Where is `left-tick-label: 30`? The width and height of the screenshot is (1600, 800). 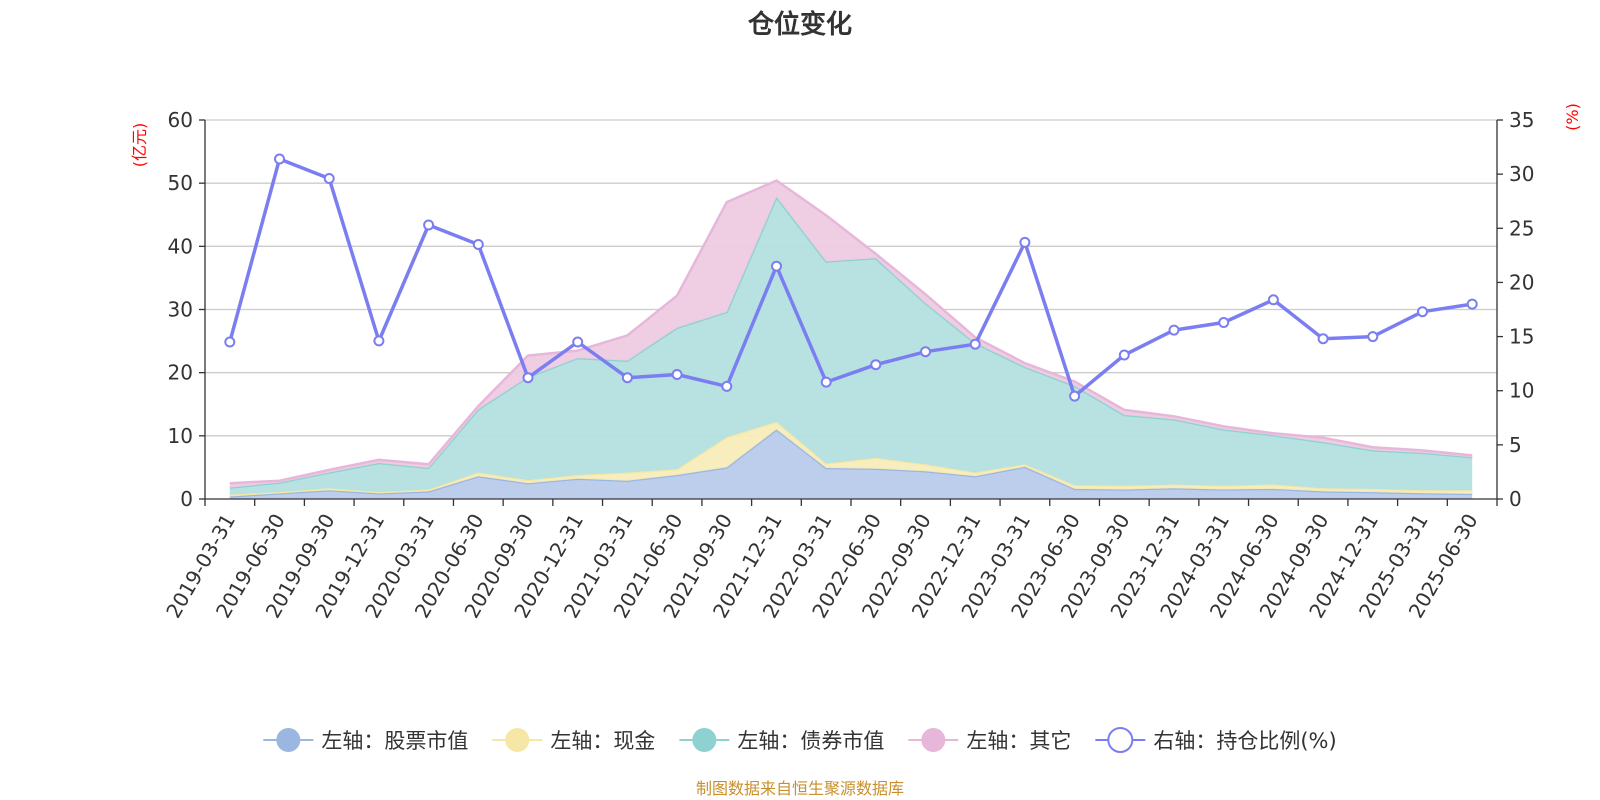
left-tick-label: 30 is located at coordinates (180, 310).